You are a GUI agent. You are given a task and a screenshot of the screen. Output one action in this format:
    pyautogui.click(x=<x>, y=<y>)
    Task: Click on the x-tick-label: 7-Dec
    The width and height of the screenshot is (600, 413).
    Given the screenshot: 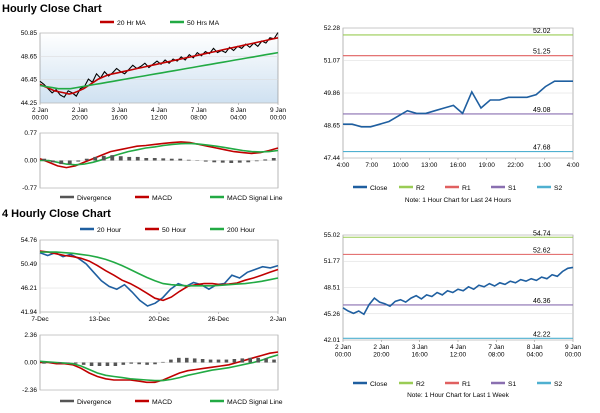 What is the action you would take?
    pyautogui.click(x=40, y=319)
    